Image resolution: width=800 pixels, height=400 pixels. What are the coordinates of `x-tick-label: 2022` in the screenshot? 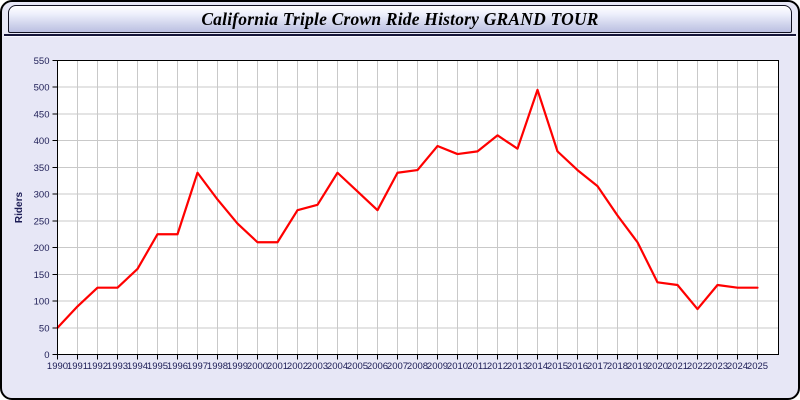 It's located at (697, 366).